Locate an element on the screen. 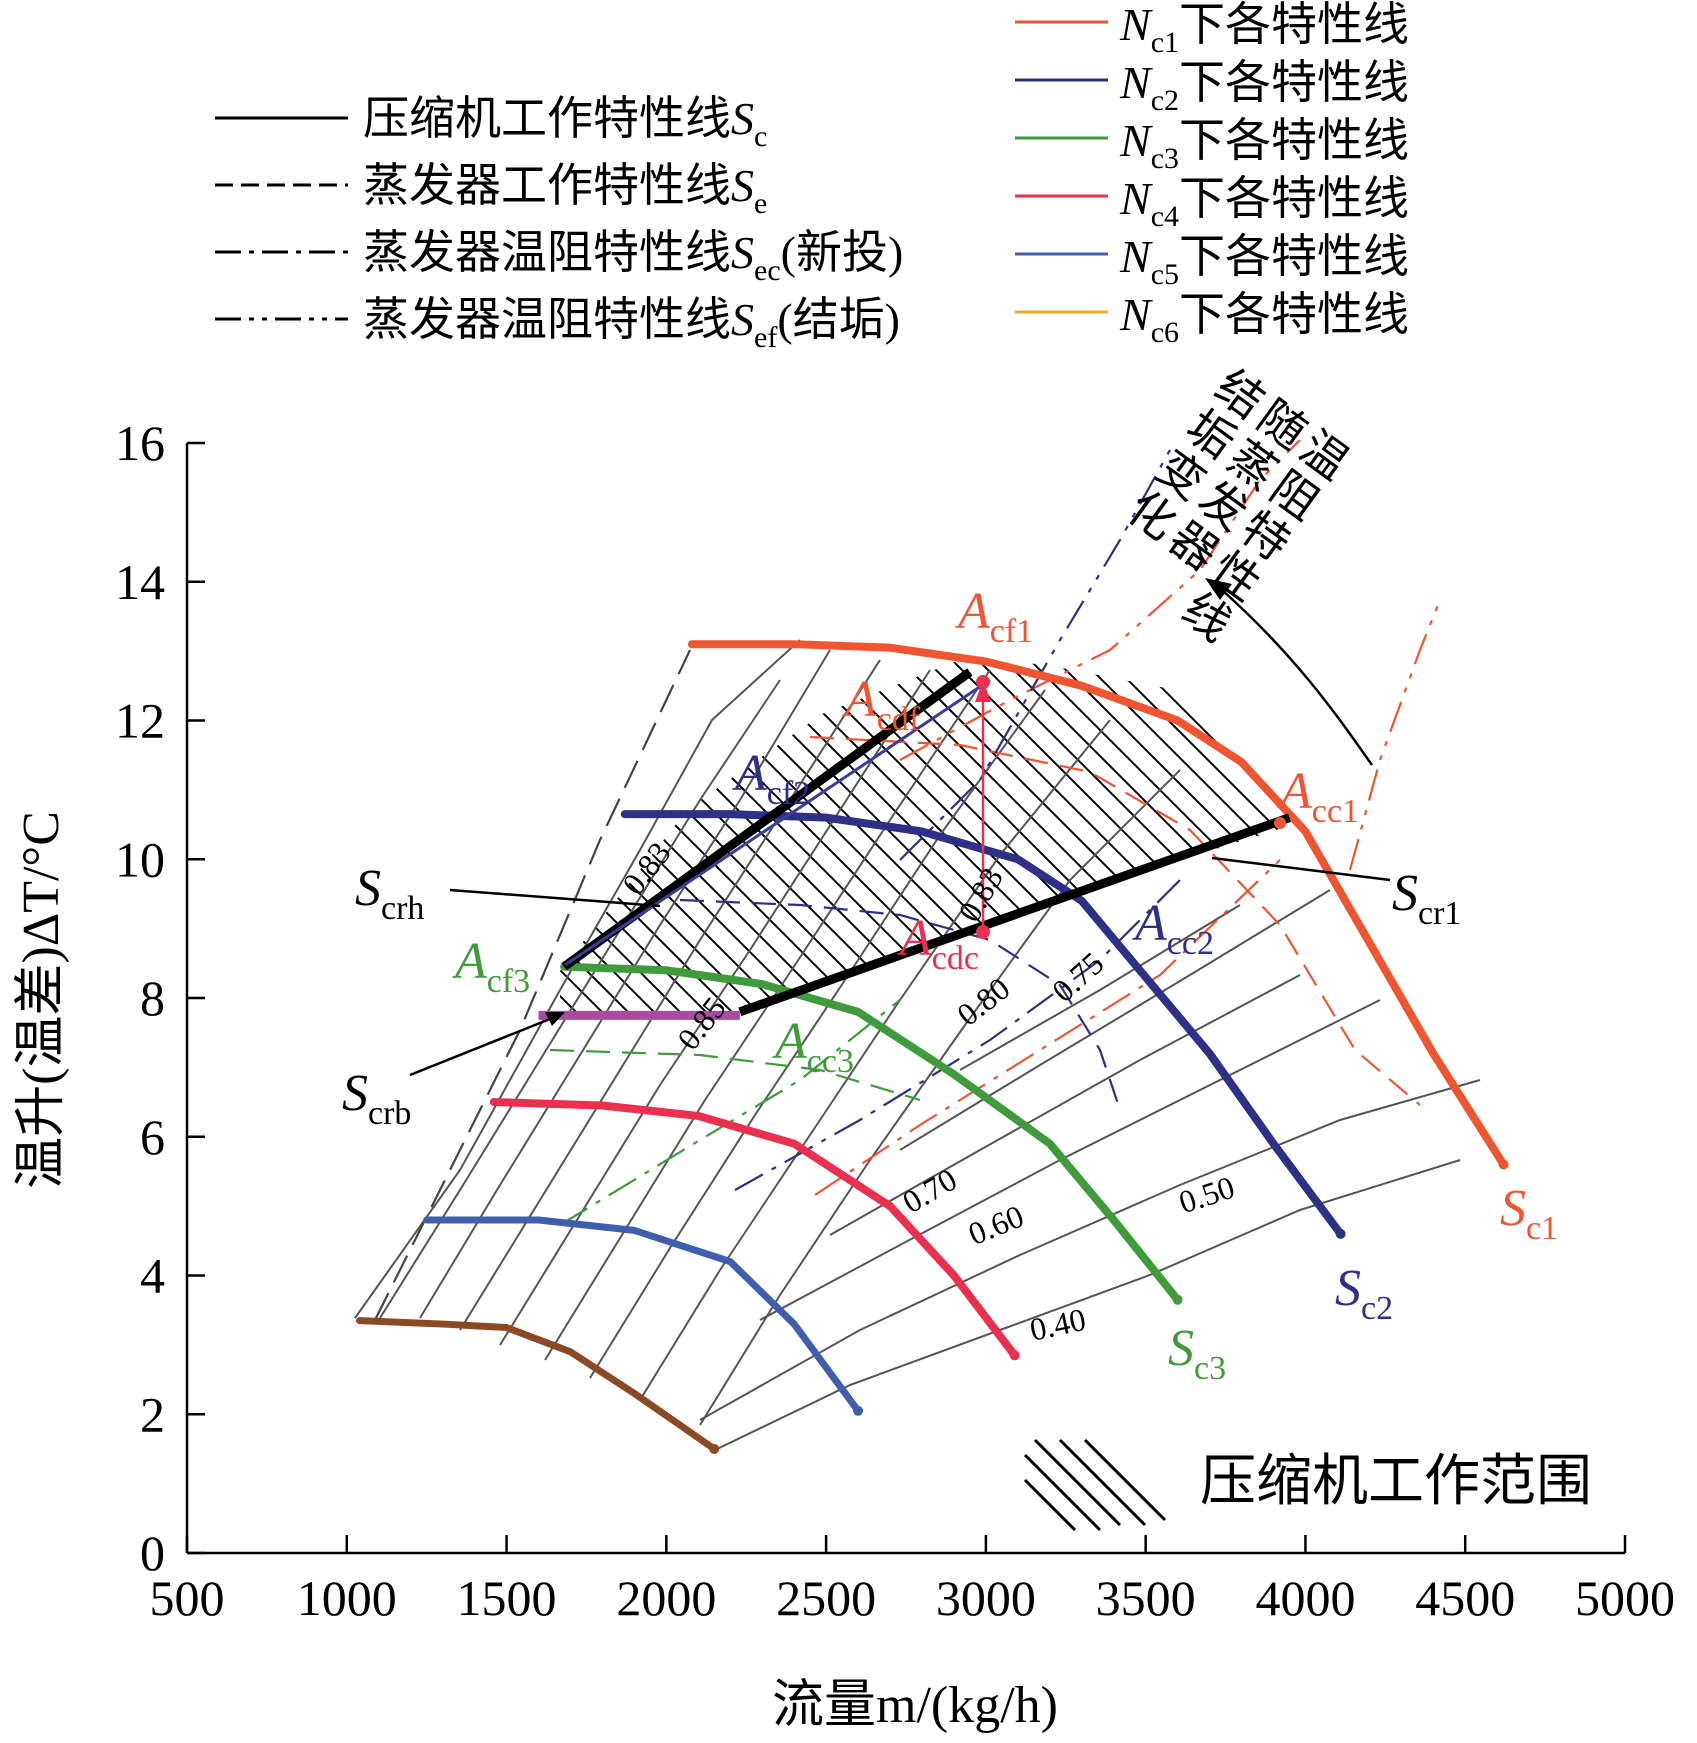 The image size is (1697, 1743). efficiency-label: 0.75 is located at coordinates (1078, 977).